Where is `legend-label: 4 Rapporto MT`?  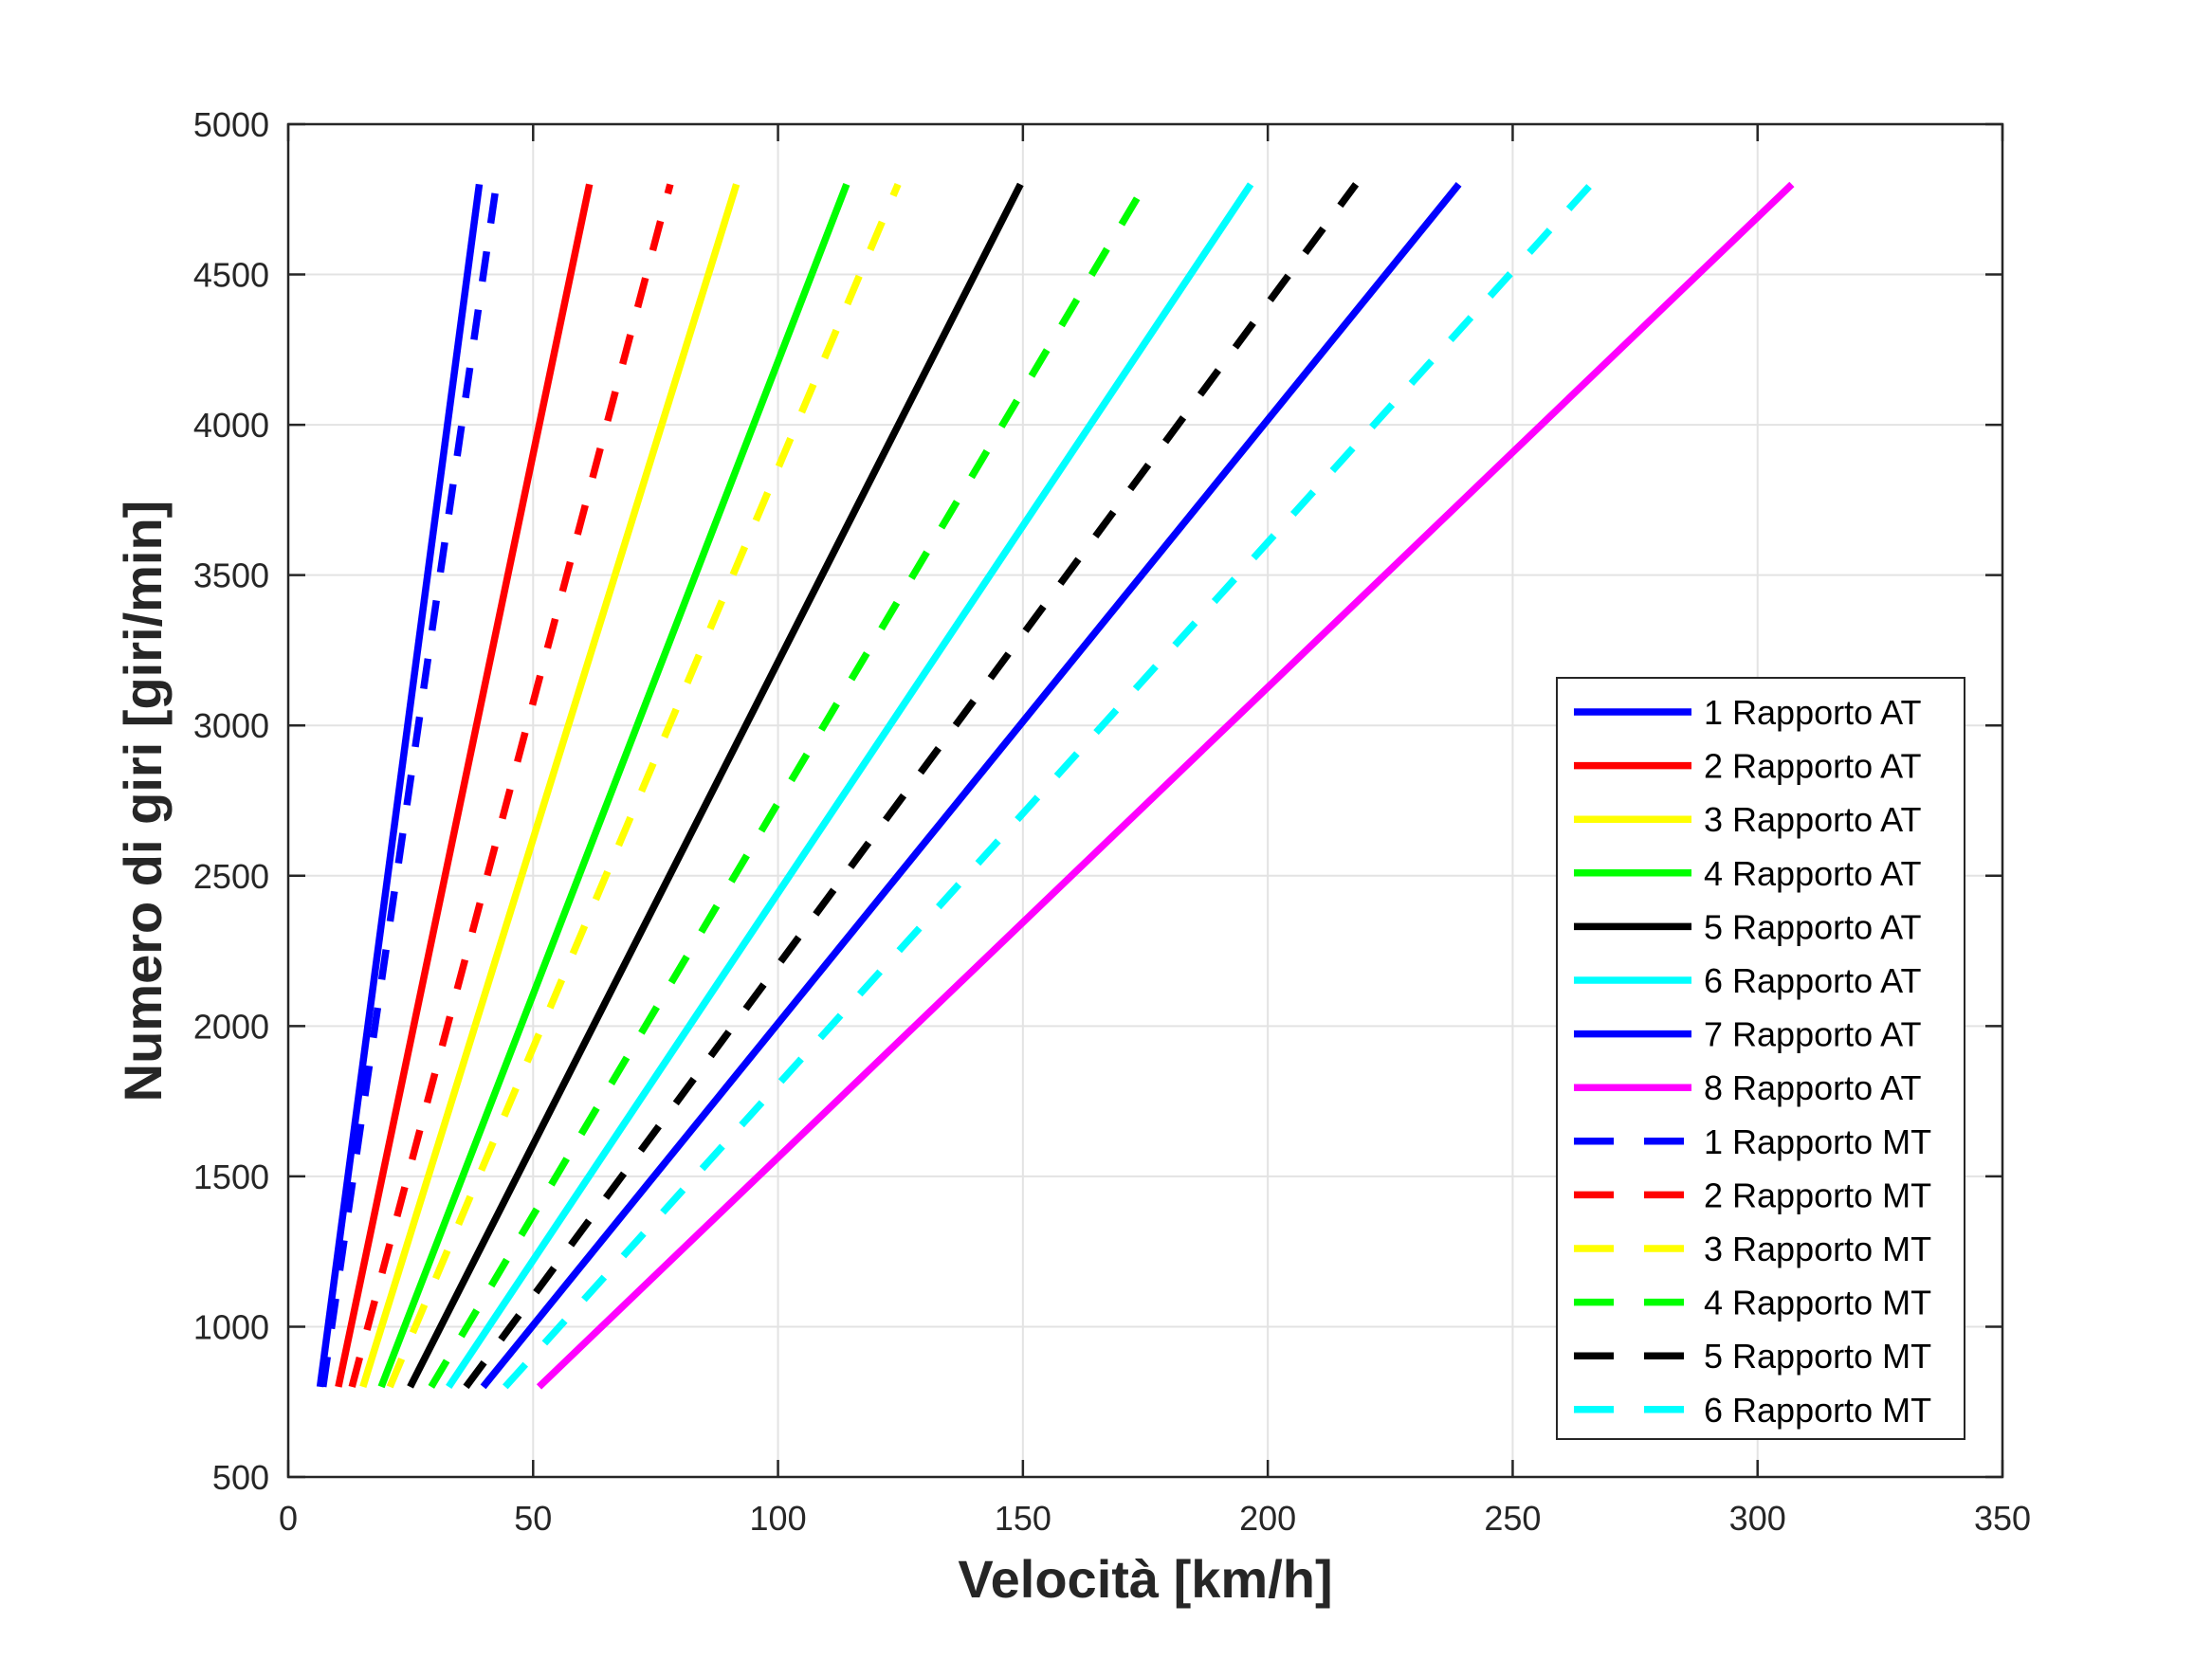 legend-label: 4 Rapporto MT is located at coordinates (1817, 1303).